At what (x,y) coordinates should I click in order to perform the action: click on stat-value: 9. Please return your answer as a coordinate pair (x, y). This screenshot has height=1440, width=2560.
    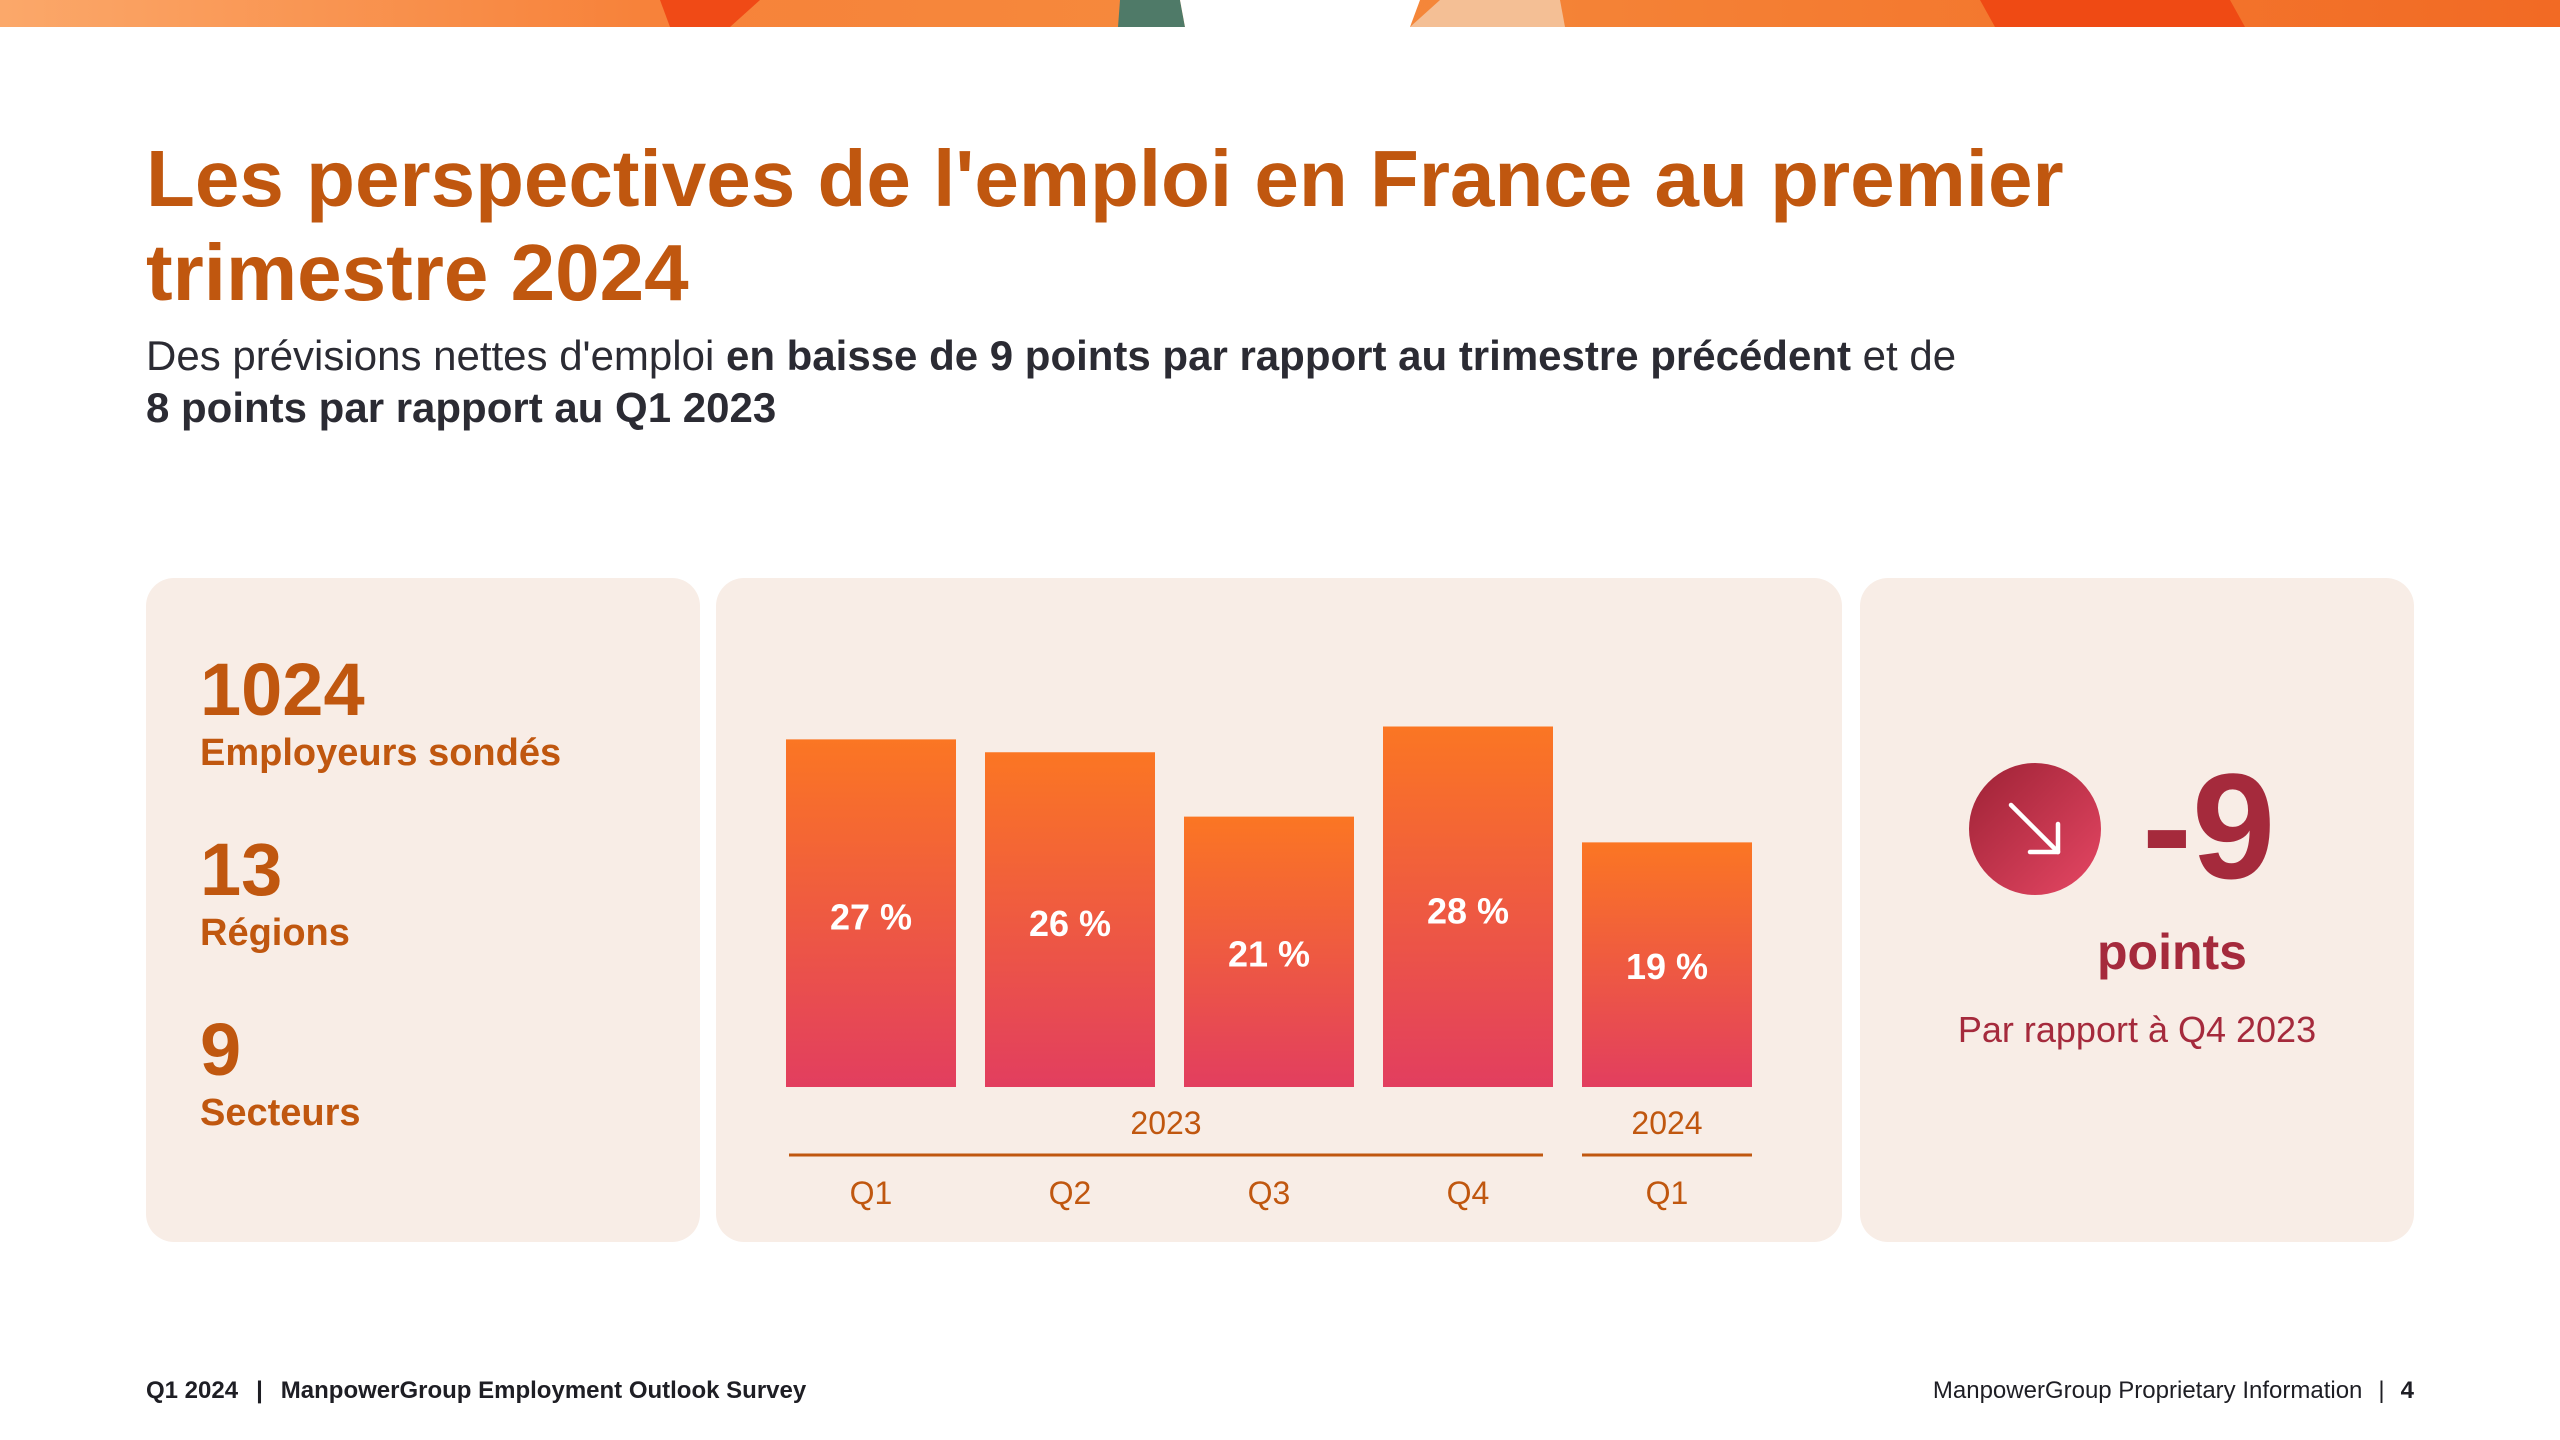
    Looking at the image, I should click on (221, 1049).